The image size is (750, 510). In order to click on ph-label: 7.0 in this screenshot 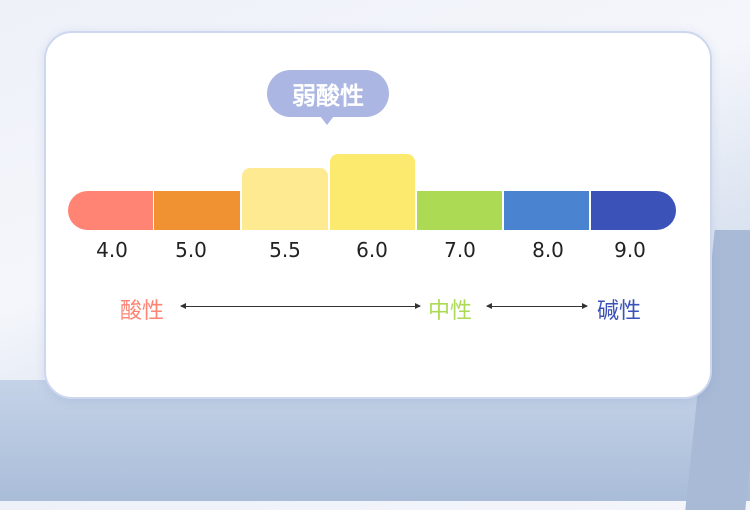, I will do `click(460, 250)`.